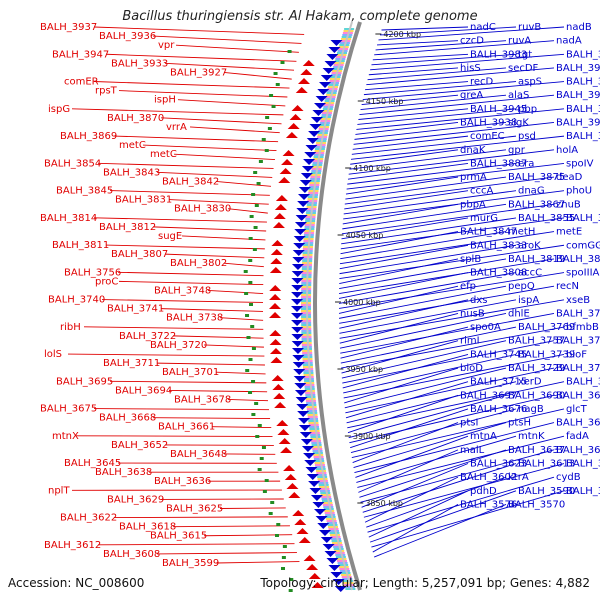 This screenshot has width=600, height=600. I want to click on left-gene-label: BALH_3618, so click(147, 527).